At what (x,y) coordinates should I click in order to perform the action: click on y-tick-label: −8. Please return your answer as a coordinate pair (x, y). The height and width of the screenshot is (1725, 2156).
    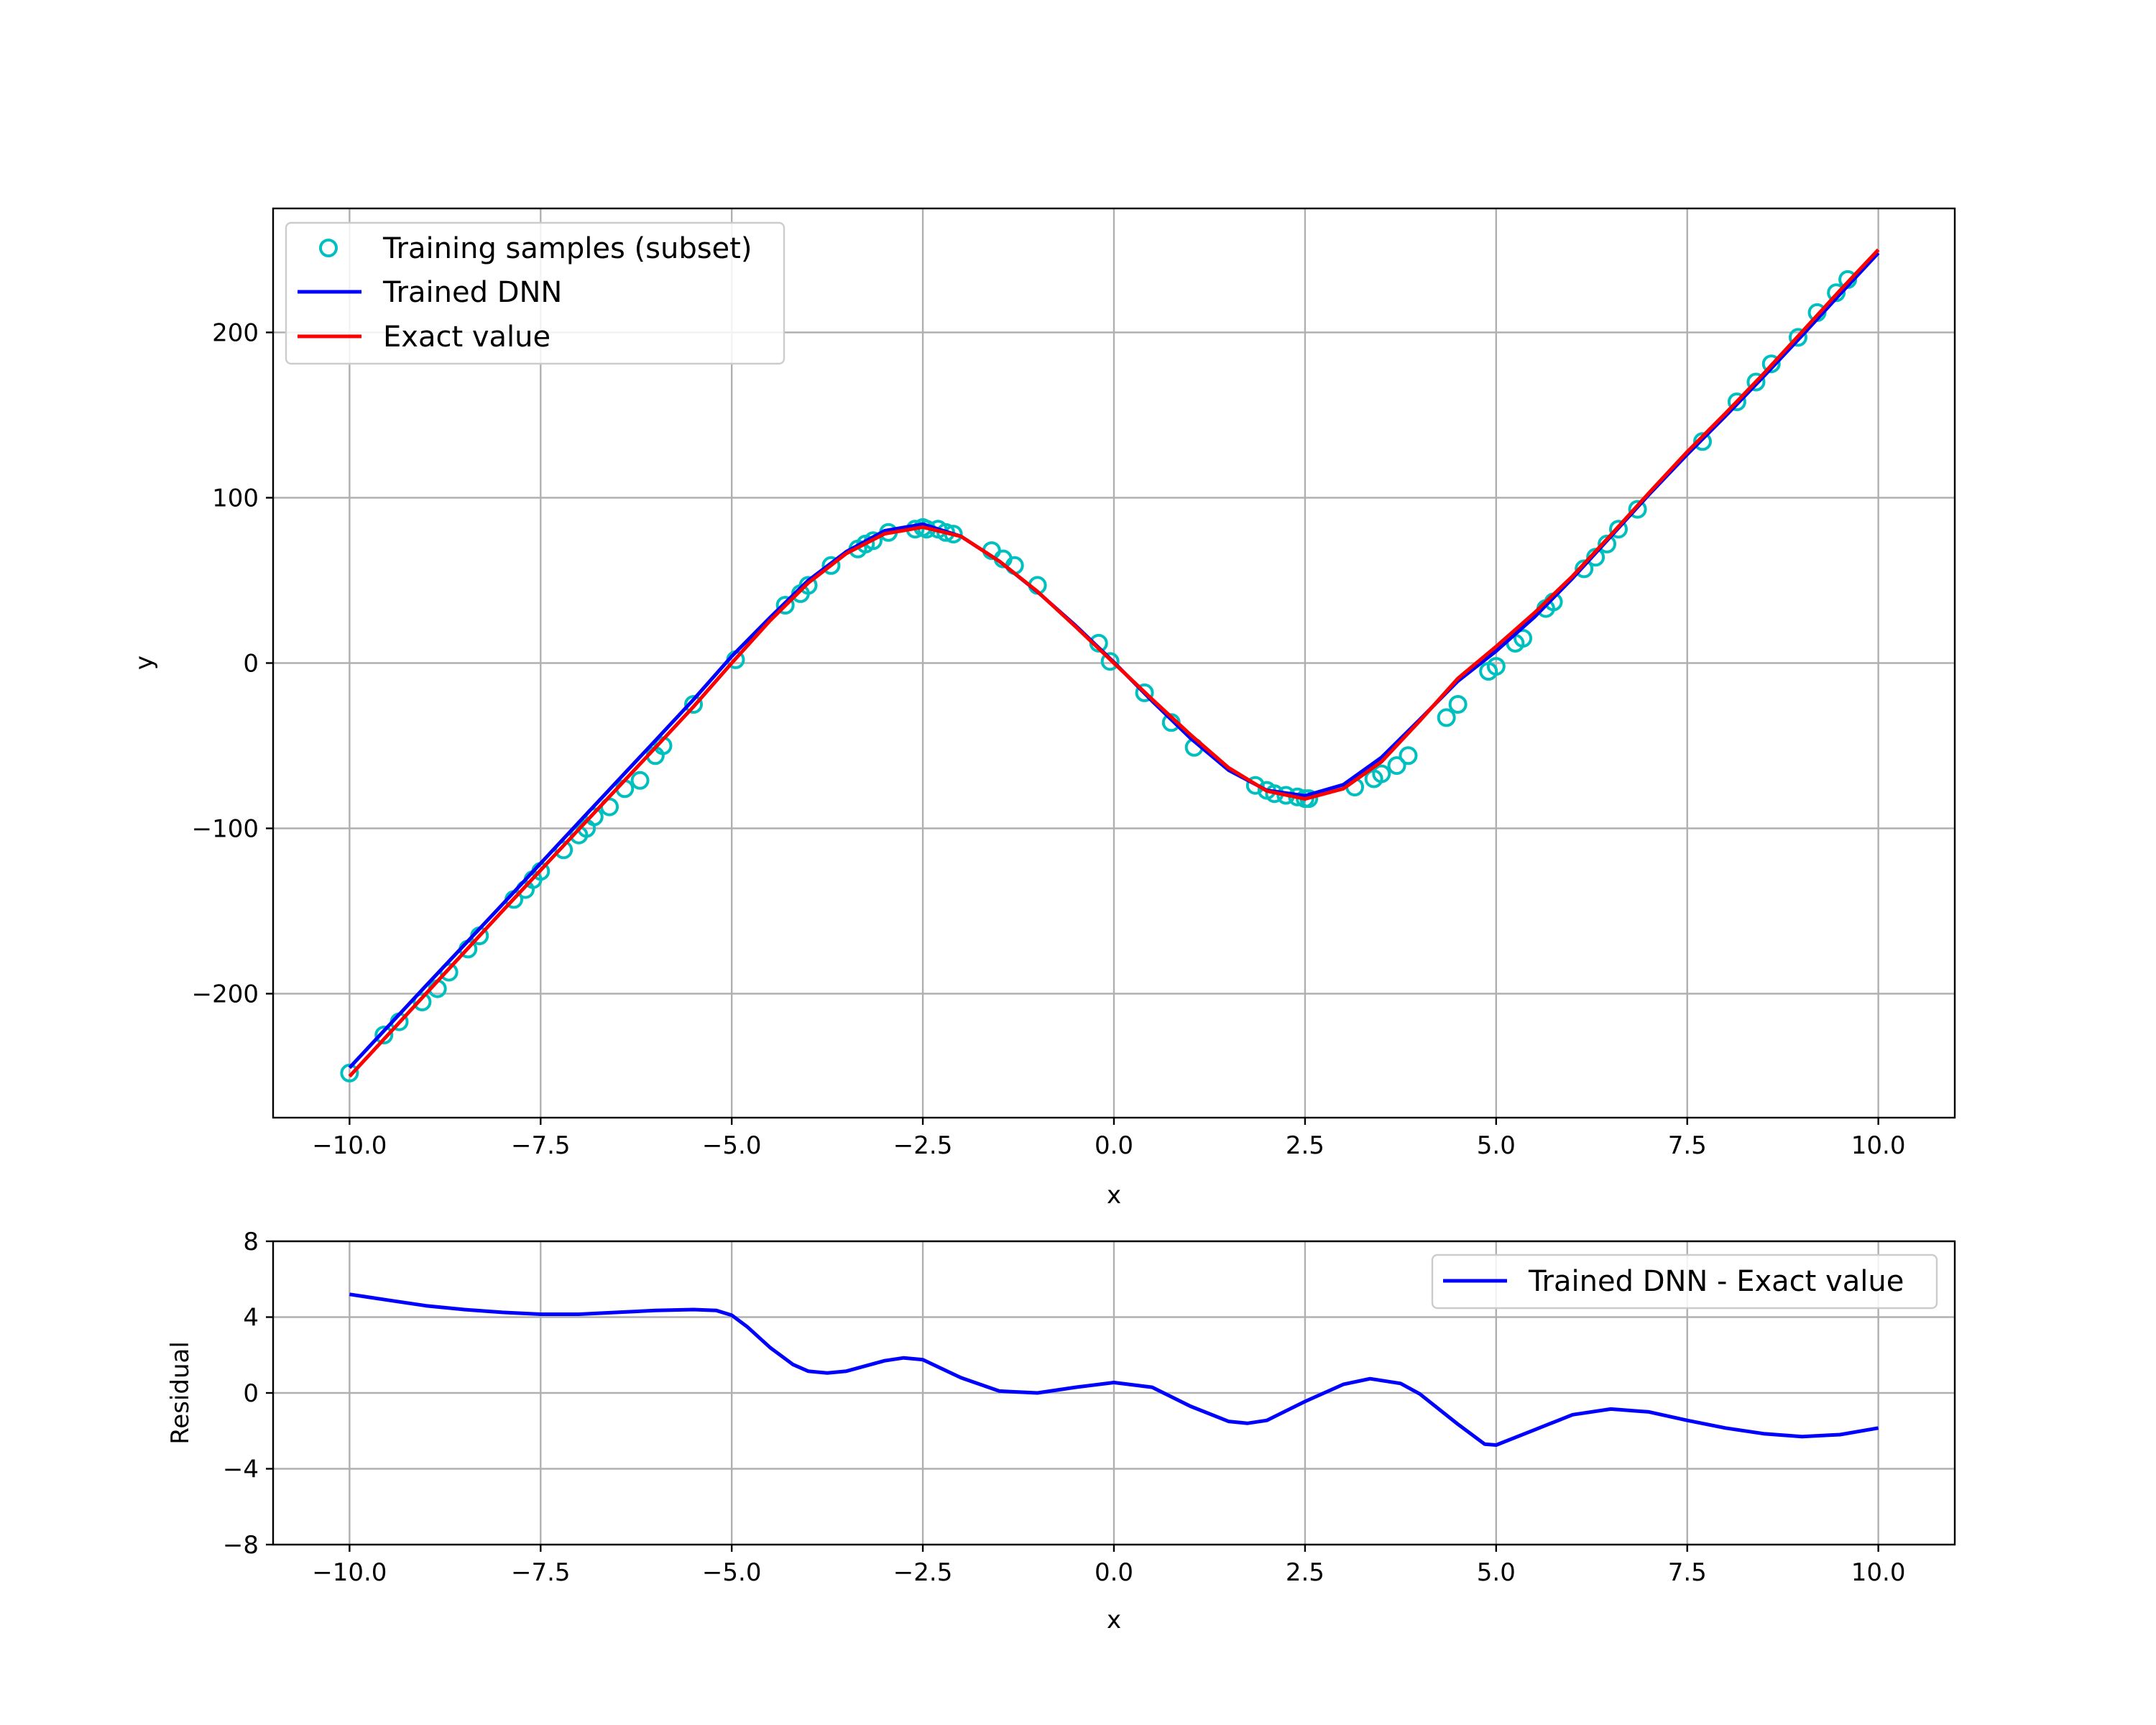
    Looking at the image, I should click on (241, 1545).